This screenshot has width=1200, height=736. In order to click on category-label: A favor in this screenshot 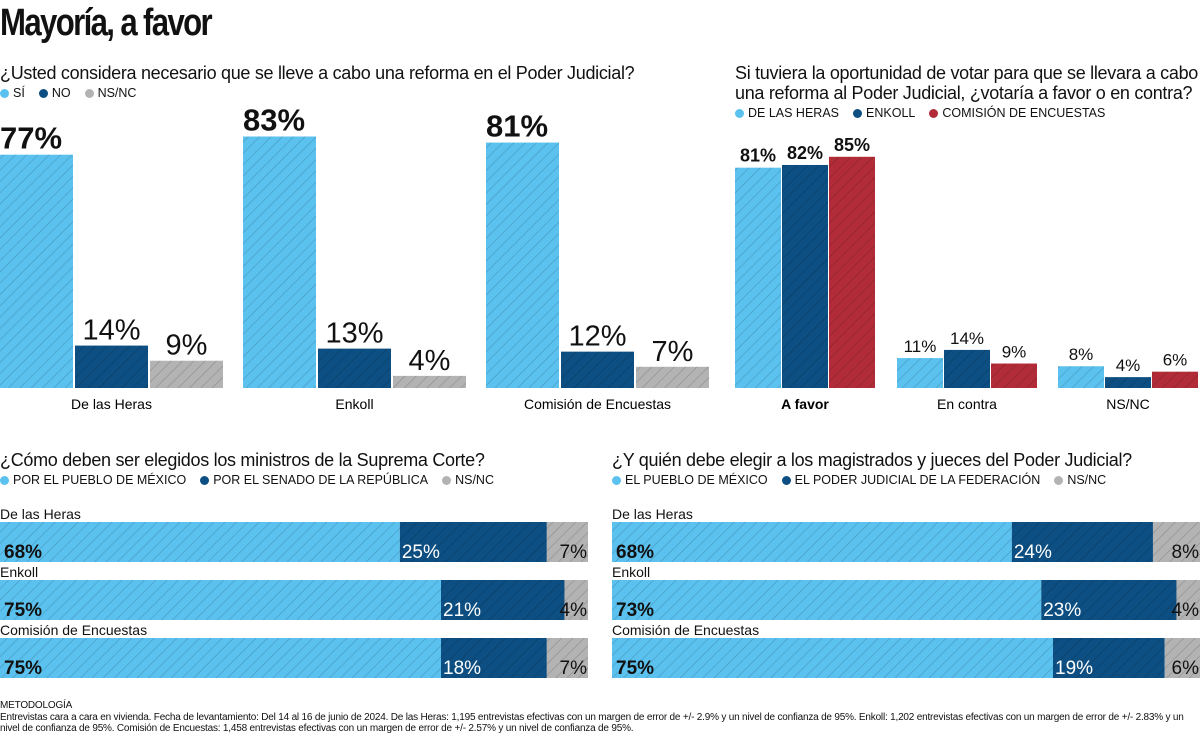, I will do `click(805, 404)`.